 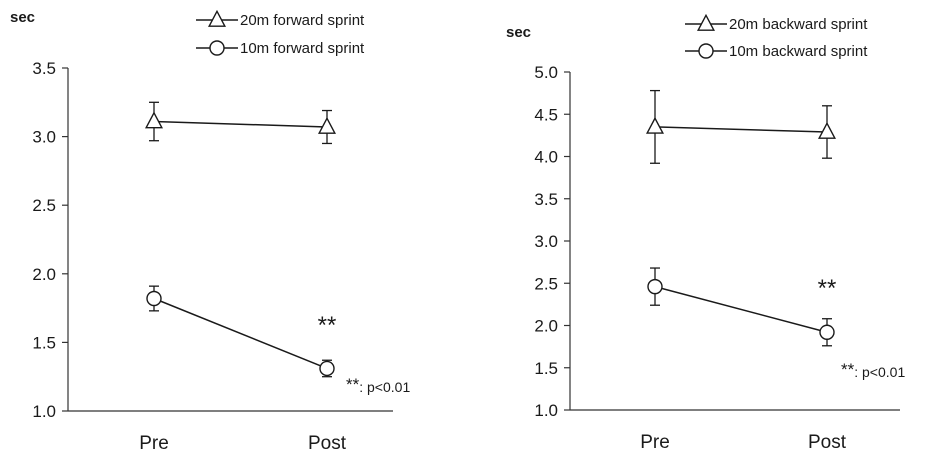 I want to click on legend-label: 20m backward sprint, so click(x=798, y=24).